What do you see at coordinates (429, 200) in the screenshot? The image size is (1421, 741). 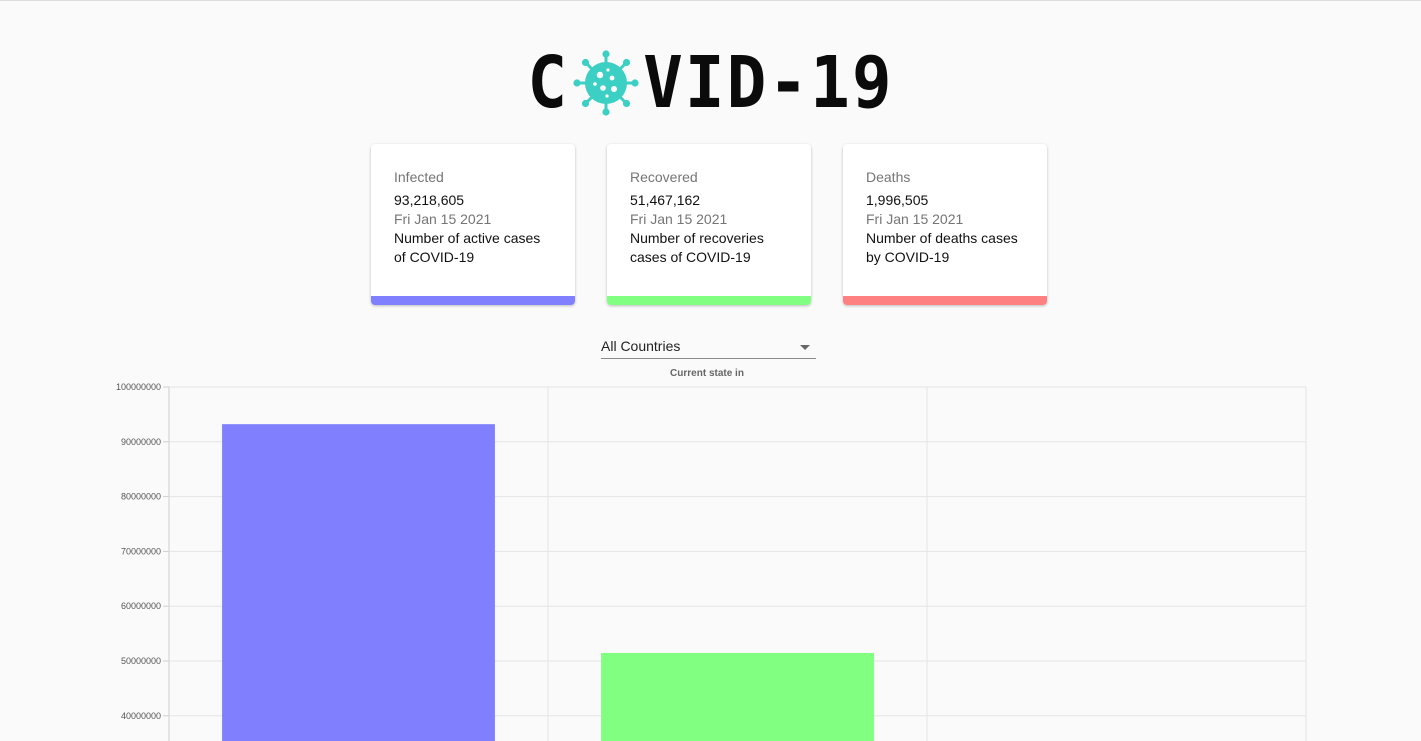 I see `card-count: 93,218,605` at bounding box center [429, 200].